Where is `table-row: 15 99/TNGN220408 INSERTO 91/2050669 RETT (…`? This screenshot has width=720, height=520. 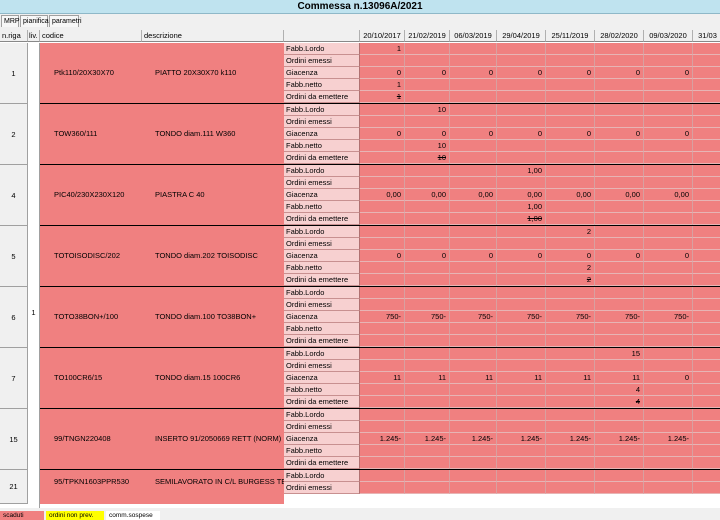 table-row: 15 99/TNGN220408 INSERTO 91/2050669 RETT (… is located at coordinates (360, 439).